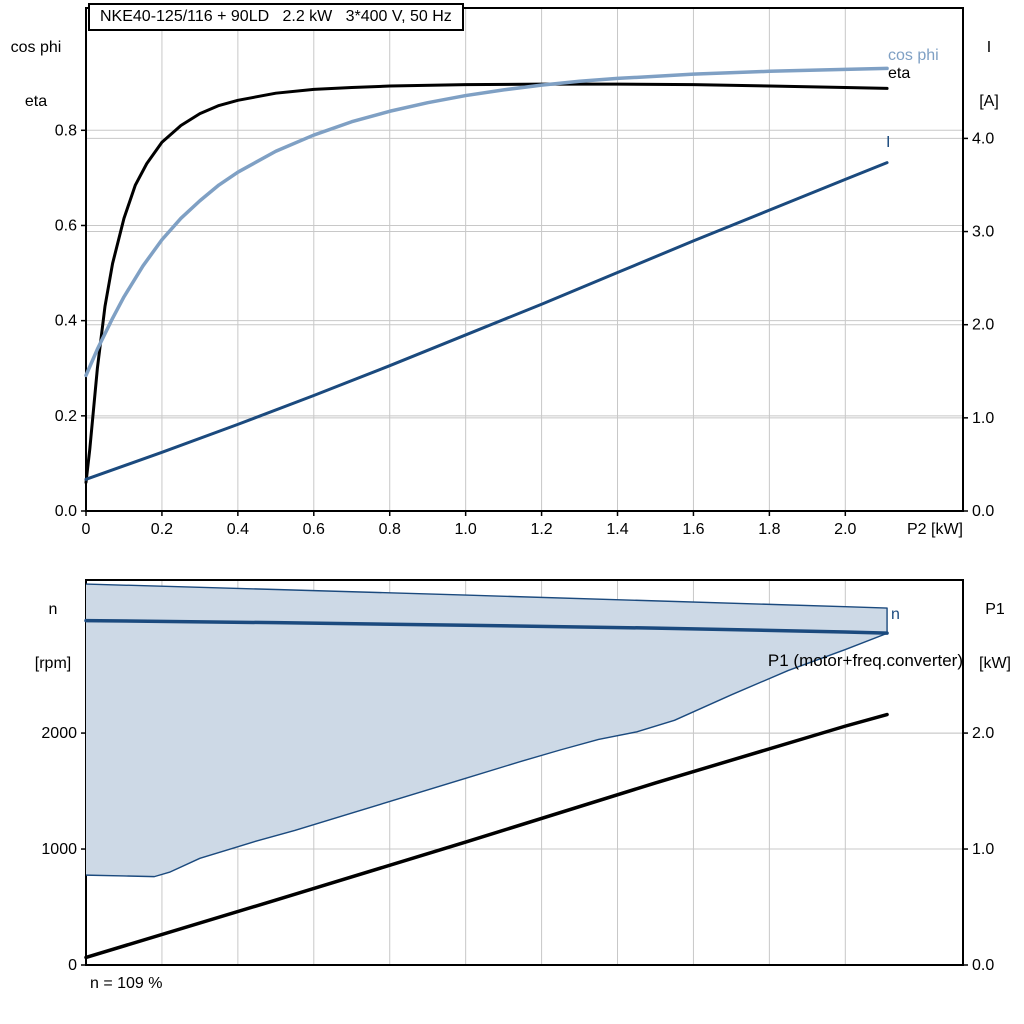  Describe the element at coordinates (314, 529) in the screenshot. I see `x-tick-label: 0.6` at that location.